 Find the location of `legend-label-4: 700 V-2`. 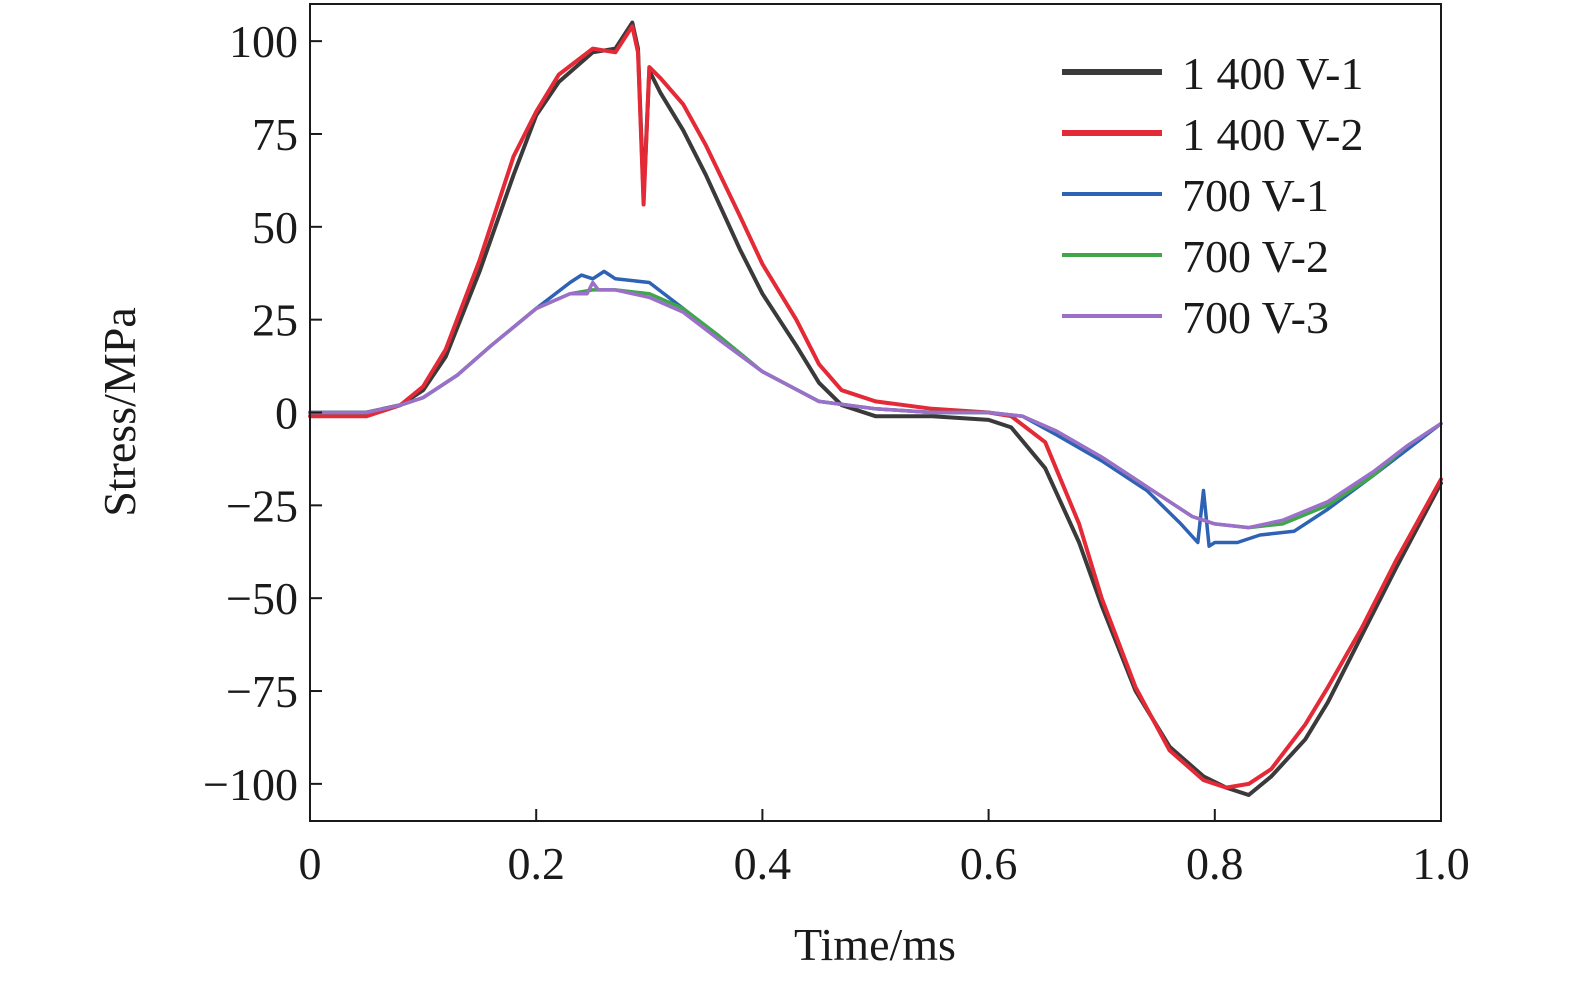

legend-label-4: 700 V-2 is located at coordinates (1255, 256).